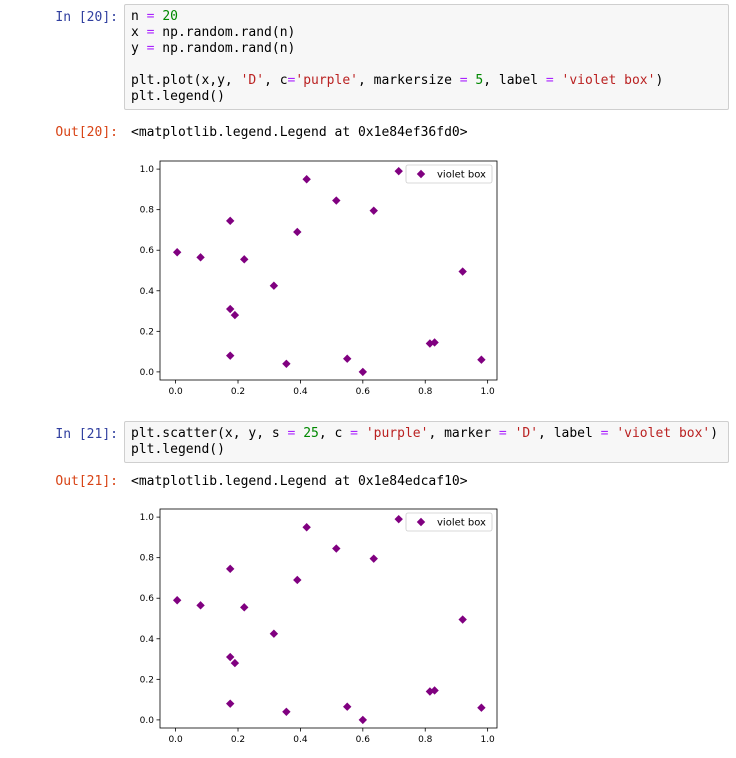  Describe the element at coordinates (426, 33) in the screenshot. I see `code-line: x = np.random.rand(n)` at that location.